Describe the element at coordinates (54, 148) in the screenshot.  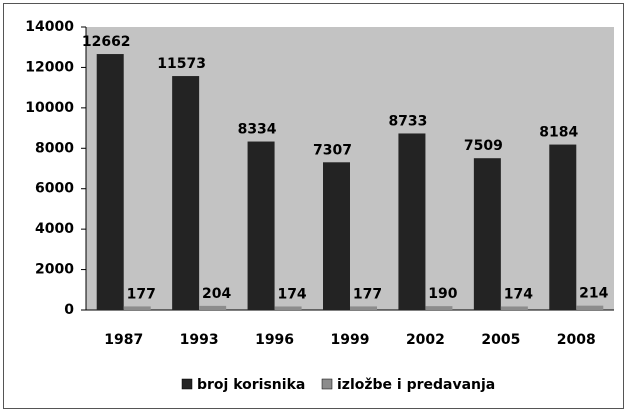
I see `y-tick-label: 8000` at that location.